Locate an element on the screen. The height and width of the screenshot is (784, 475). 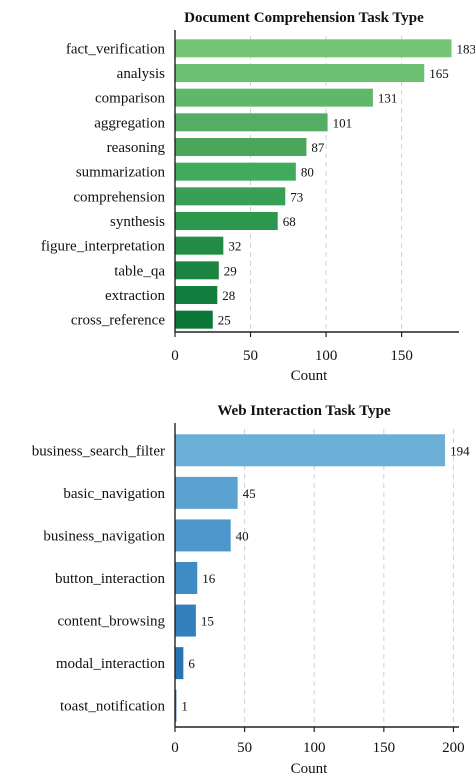
x-tick-label: 200 is located at coordinates (453, 748).